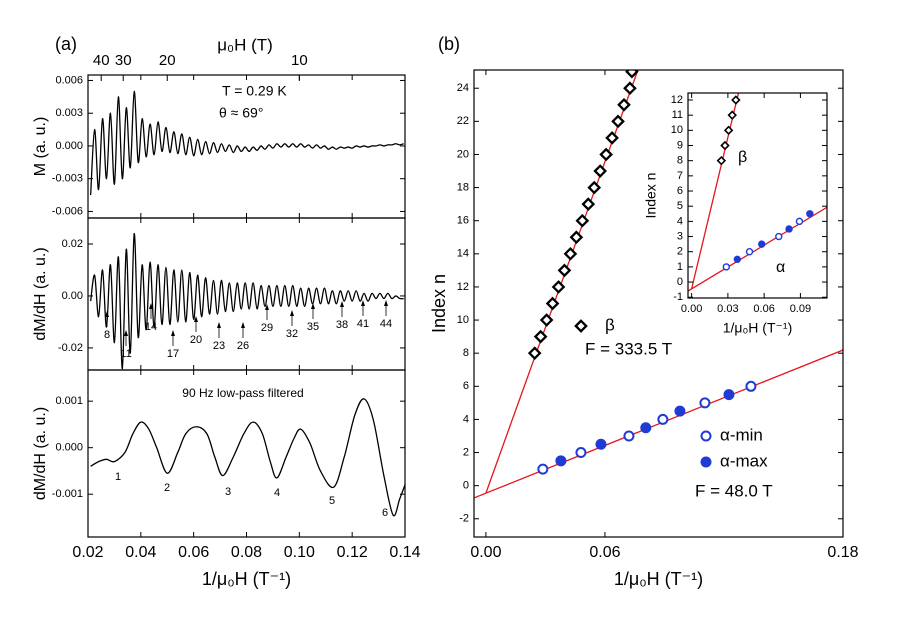  I want to click on annotation: 11, so click(125, 354).